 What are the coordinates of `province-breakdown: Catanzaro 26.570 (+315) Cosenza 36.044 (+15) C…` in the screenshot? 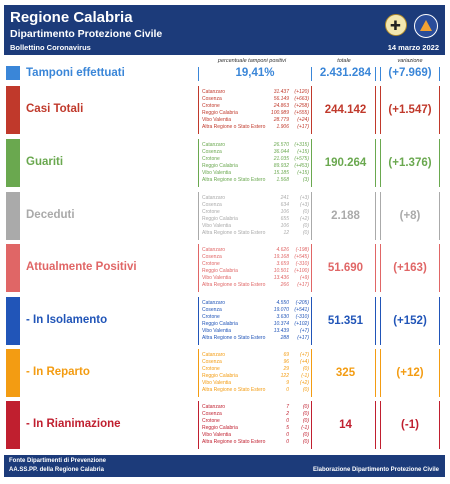 It's located at (255, 163).